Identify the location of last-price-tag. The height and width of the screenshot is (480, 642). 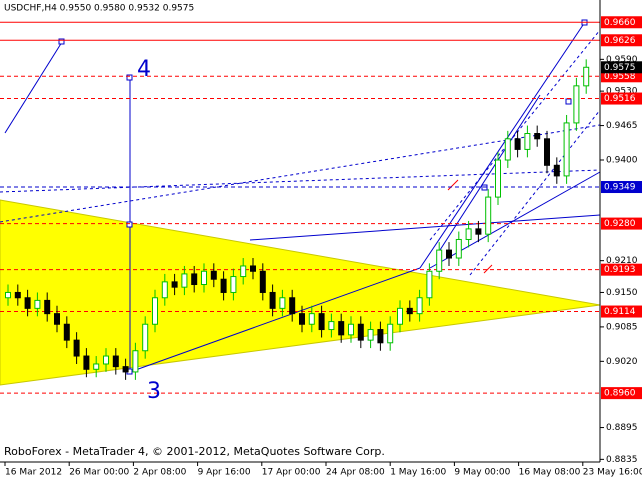
(621, 67).